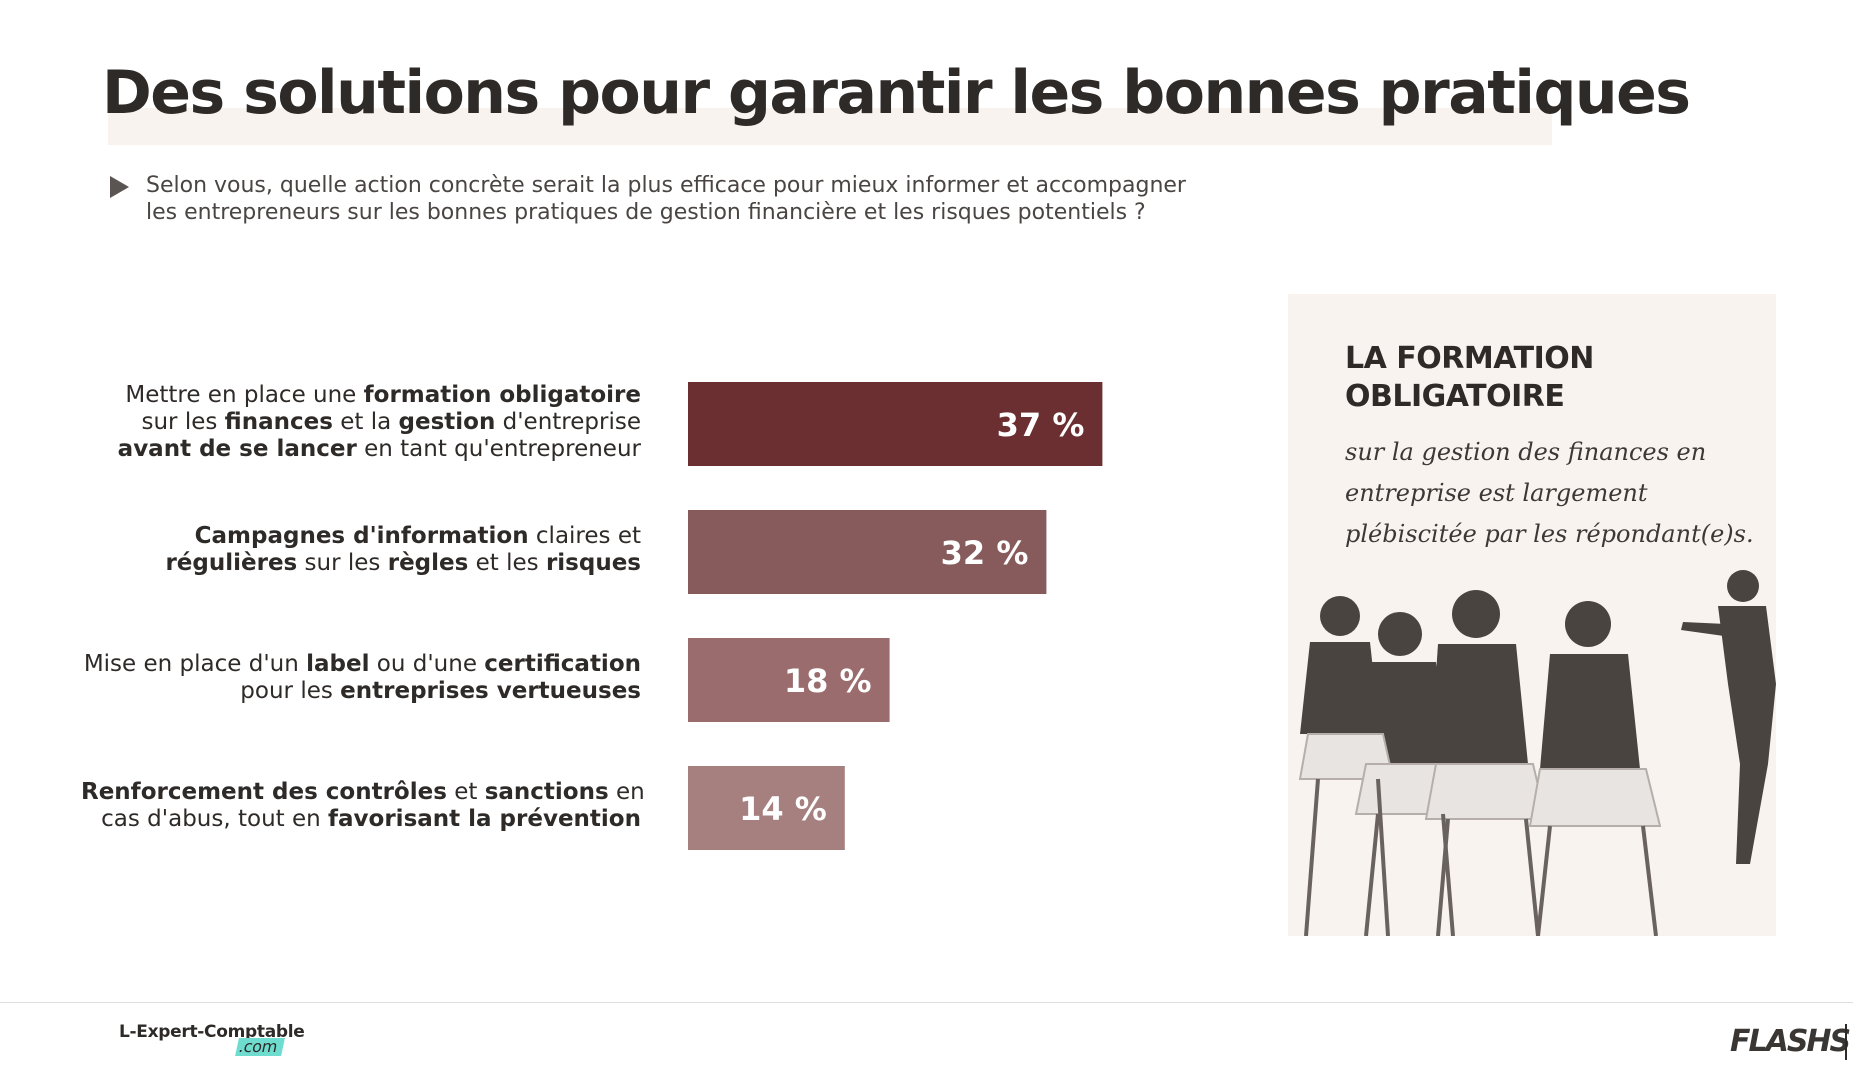 The height and width of the screenshot is (1080, 1853). I want to click on brand-logo: L-Expert-Comptable .com, so click(212, 1039).